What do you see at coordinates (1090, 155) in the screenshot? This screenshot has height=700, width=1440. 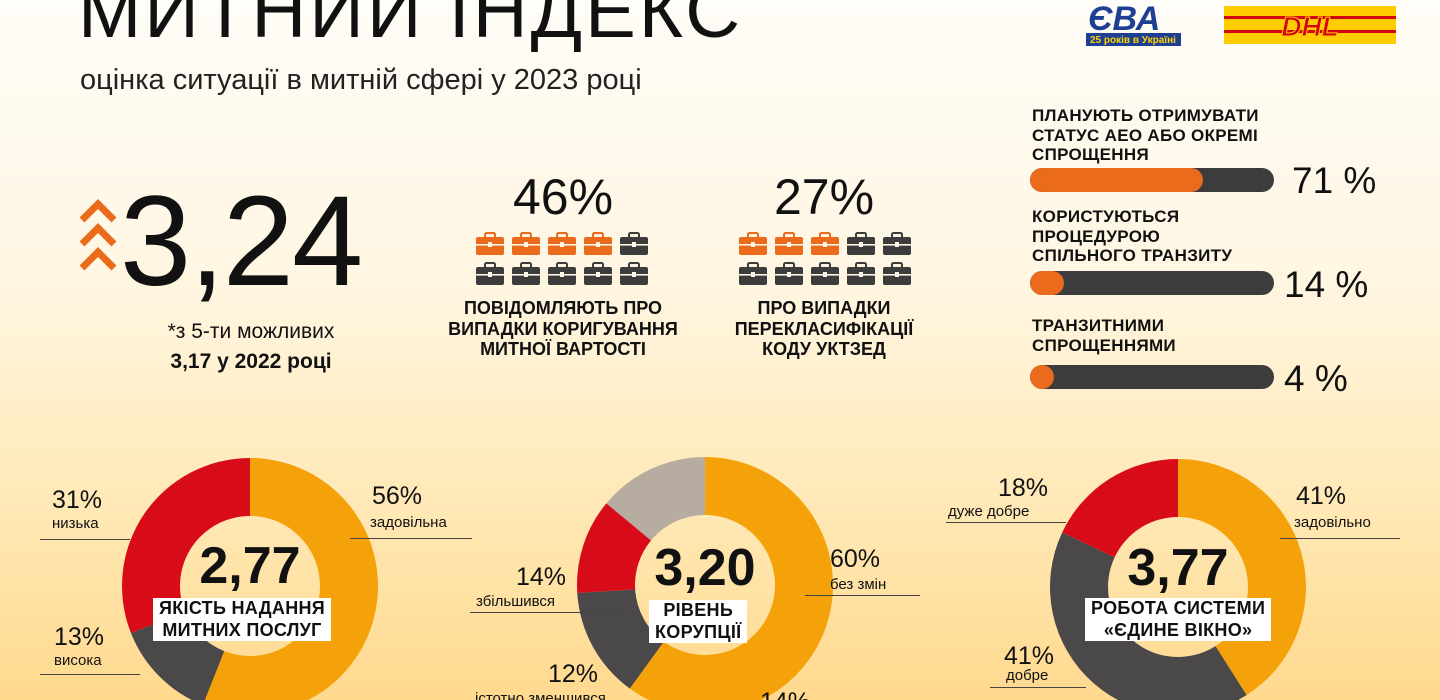 I see `bar-title-line: СПРОЩЕННЯ` at bounding box center [1090, 155].